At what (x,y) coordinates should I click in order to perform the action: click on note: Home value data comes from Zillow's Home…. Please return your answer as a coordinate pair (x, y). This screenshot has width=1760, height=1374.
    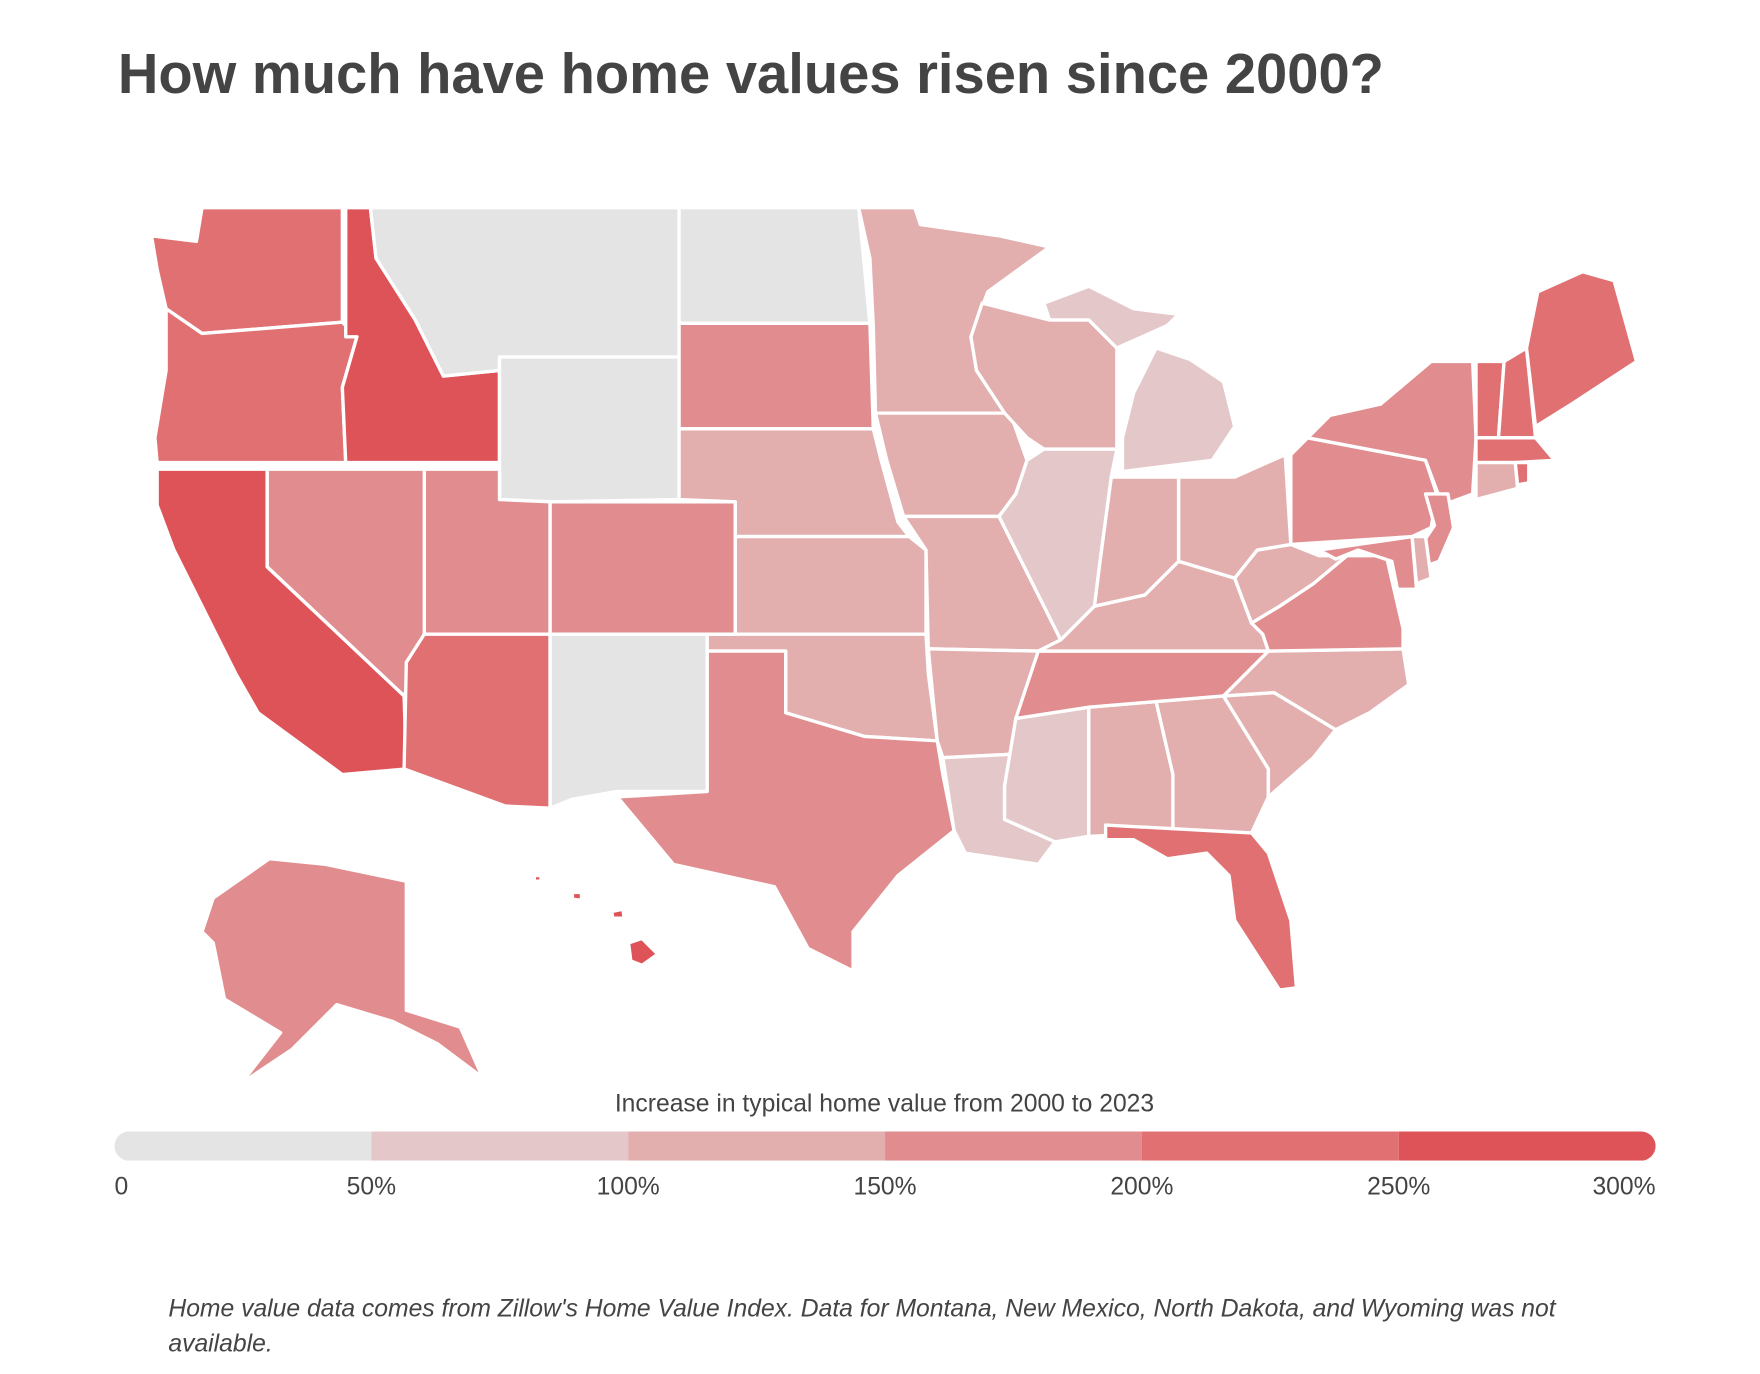
    Looking at the image, I should click on (862, 1326).